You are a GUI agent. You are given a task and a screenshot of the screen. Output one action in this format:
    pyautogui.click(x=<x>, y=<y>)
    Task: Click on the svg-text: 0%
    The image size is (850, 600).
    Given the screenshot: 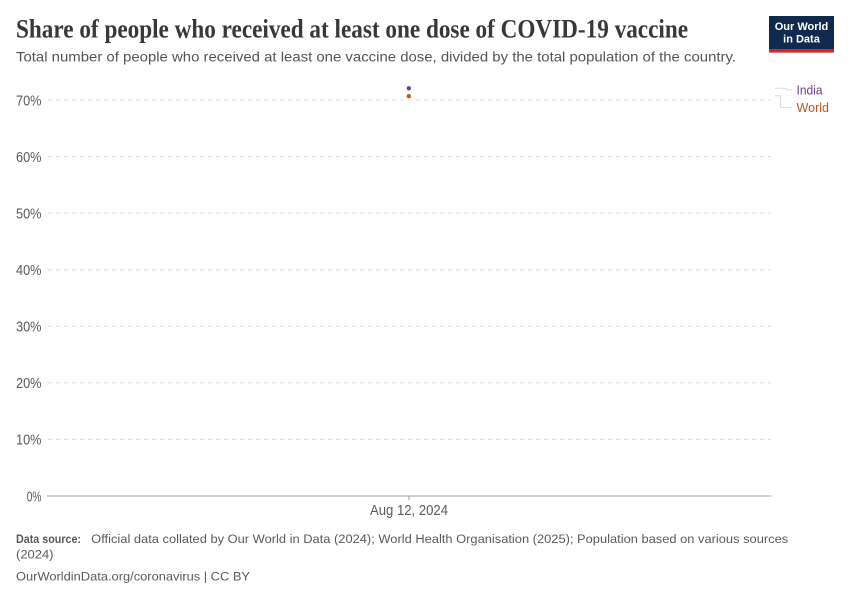 What is the action you would take?
    pyautogui.click(x=34, y=497)
    